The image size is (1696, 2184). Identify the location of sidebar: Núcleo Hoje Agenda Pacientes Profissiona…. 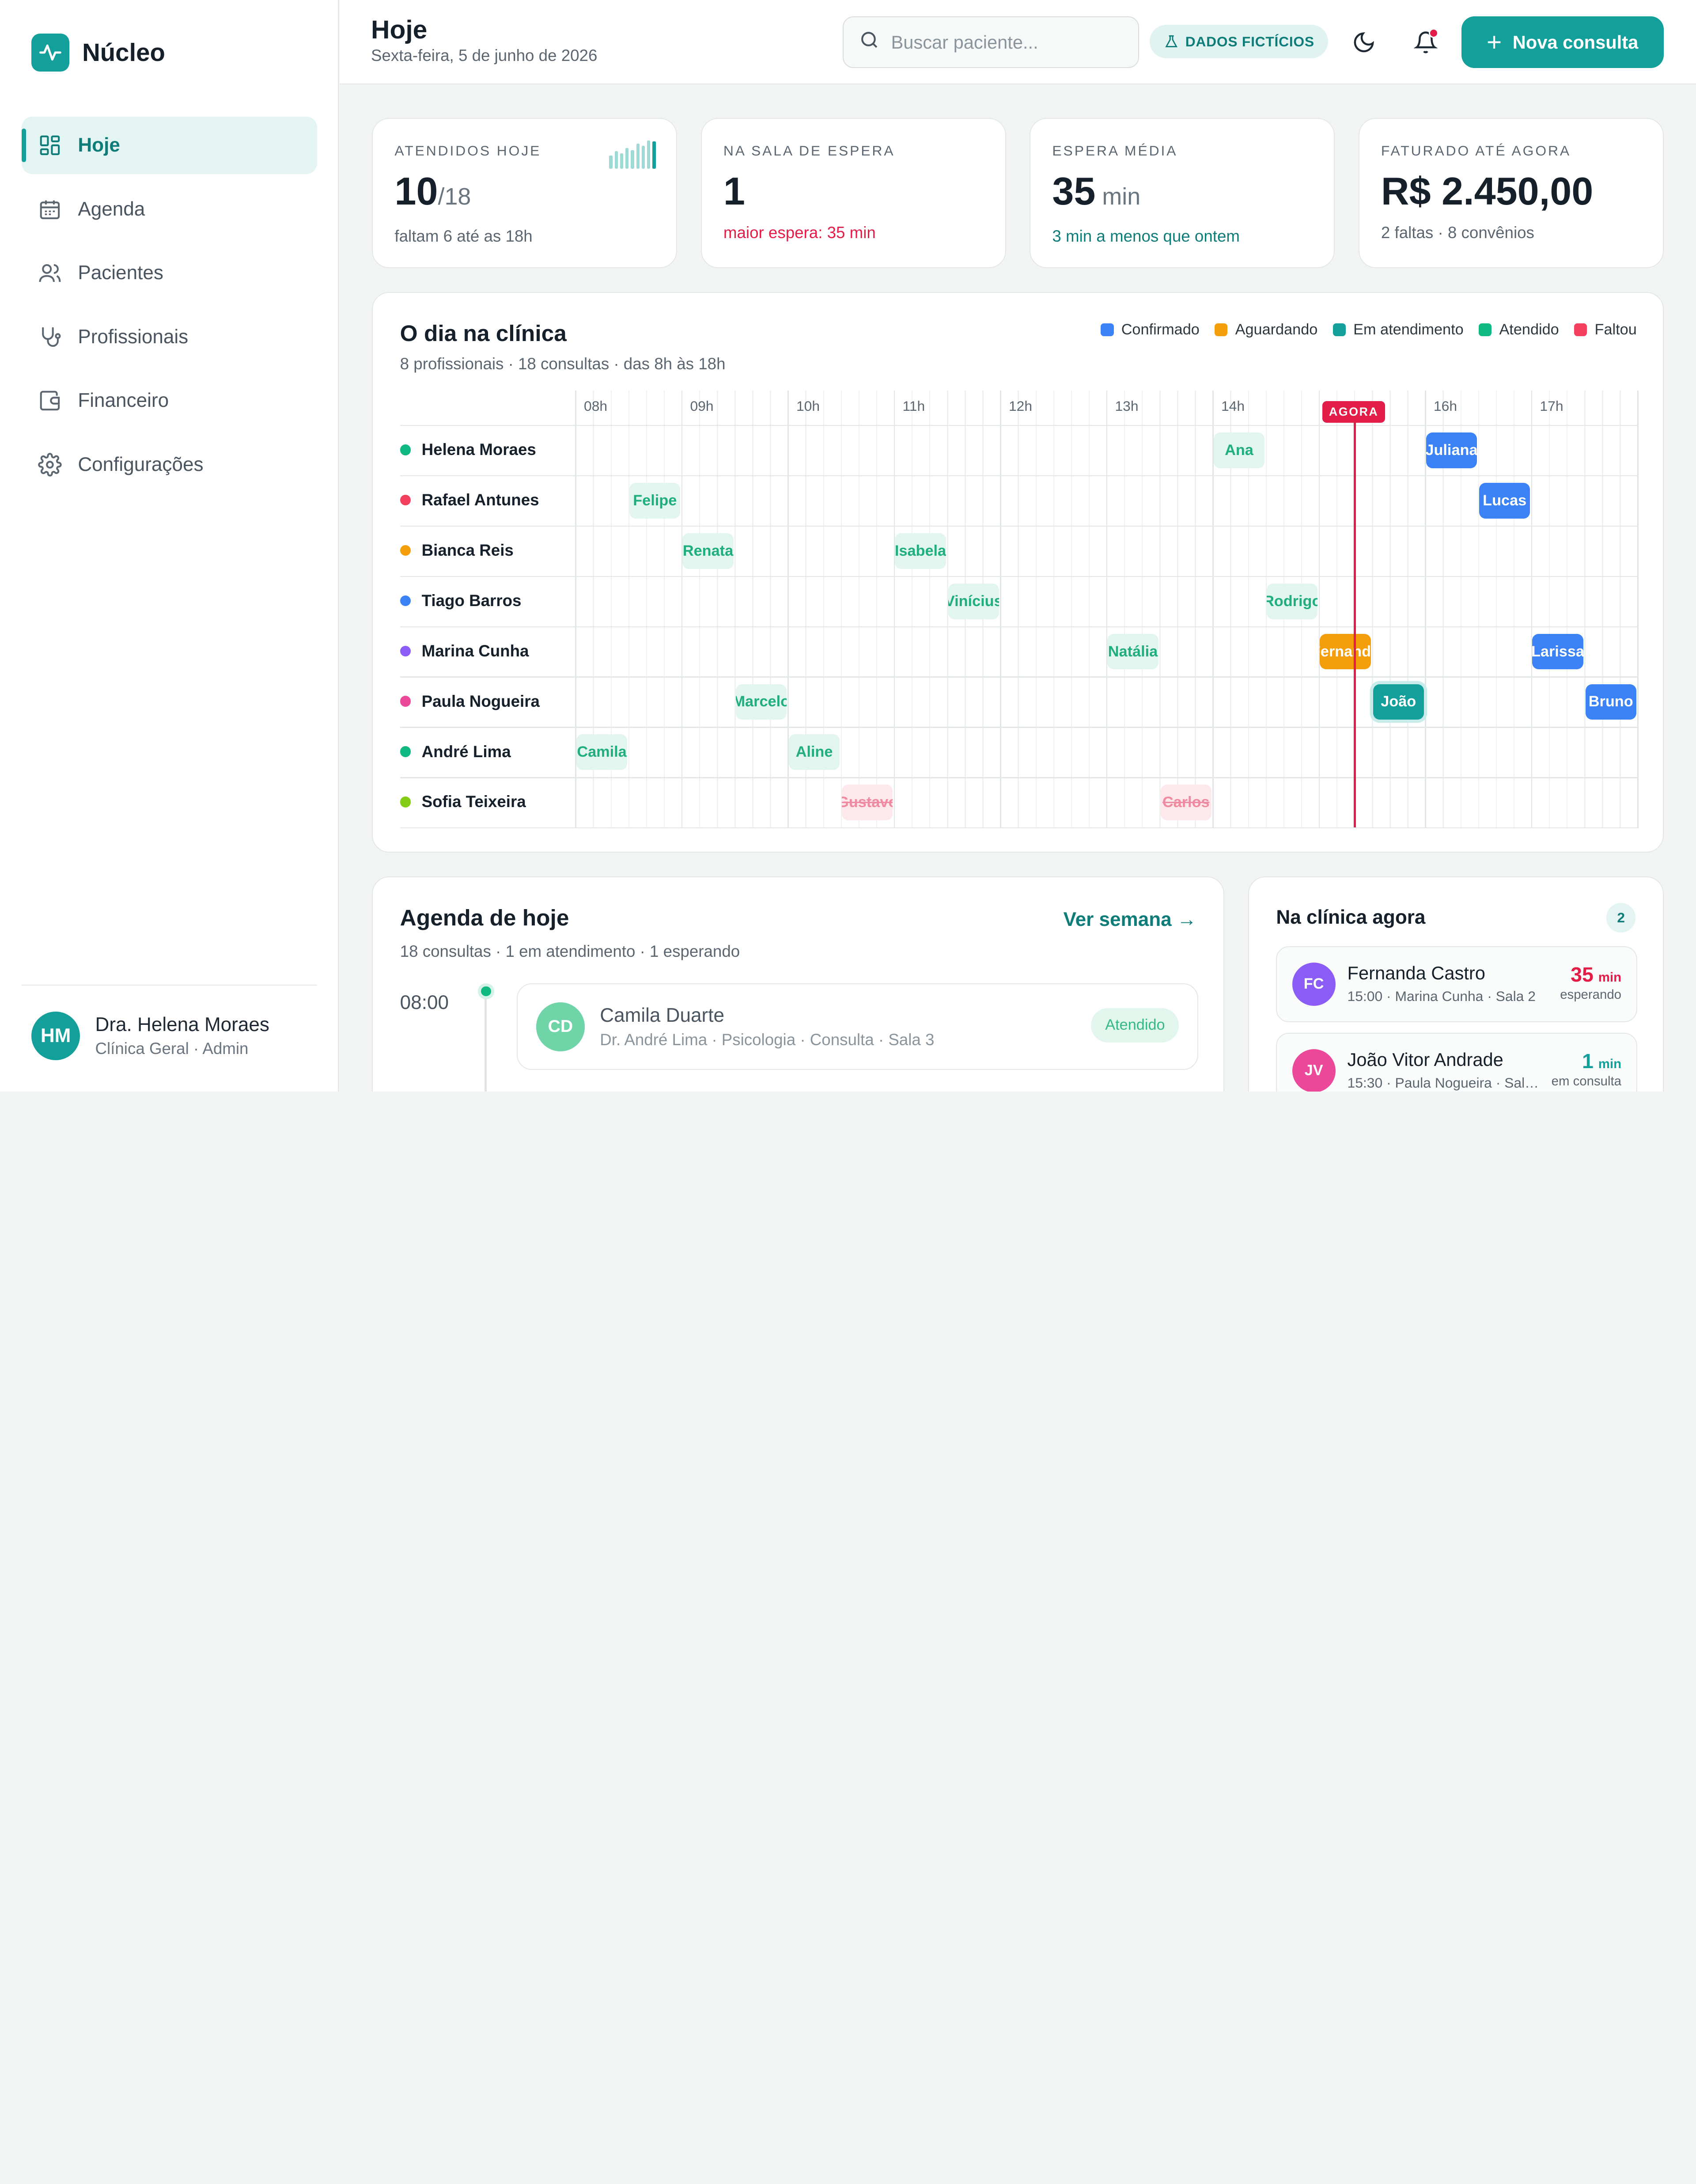
(169, 546).